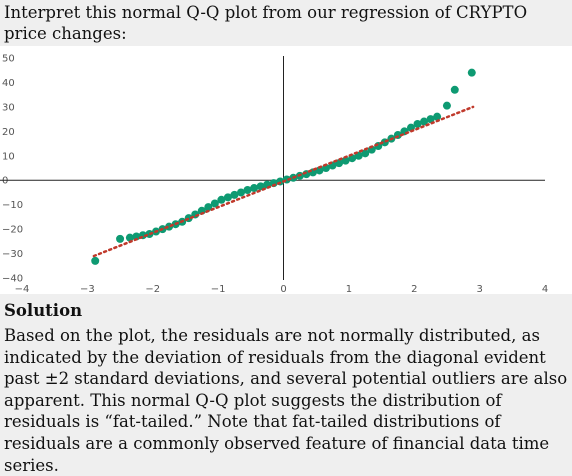 The width and height of the screenshot is (572, 476). What do you see at coordinates (5, 181) in the screenshot?
I see `y-tick-label: 0` at bounding box center [5, 181].